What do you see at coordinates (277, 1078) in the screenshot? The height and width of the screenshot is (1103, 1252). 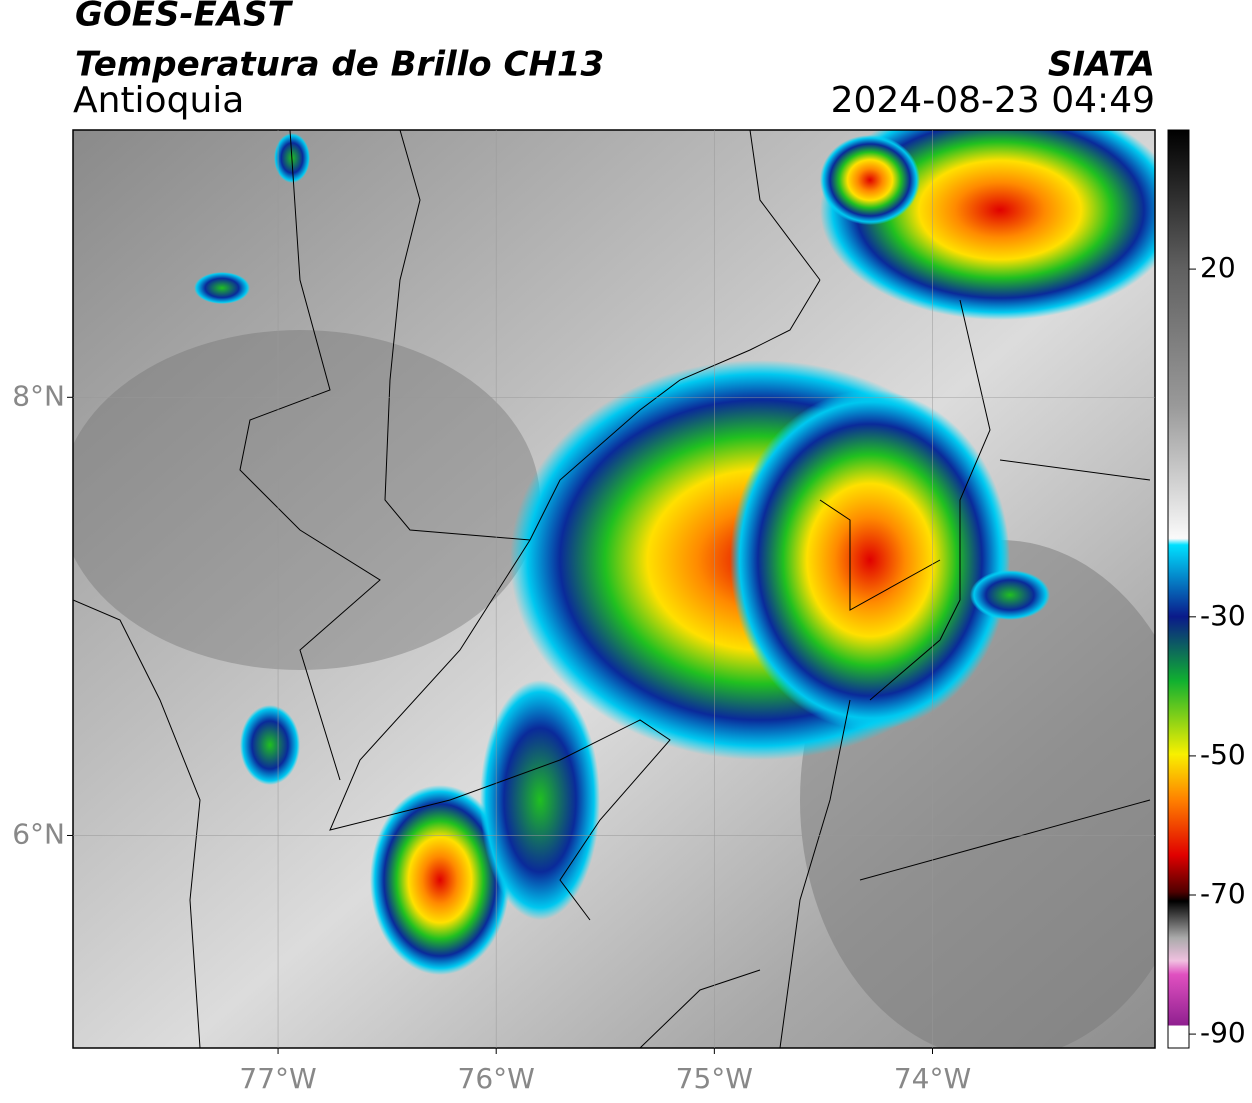 I see `x-tick-label: 77°W` at bounding box center [277, 1078].